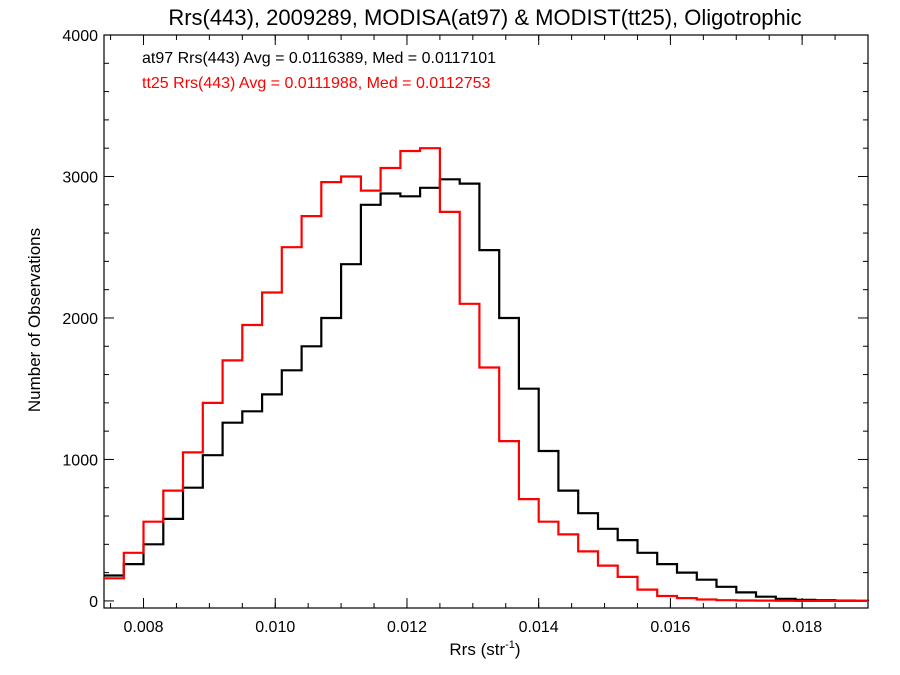 This screenshot has height=675, width=900. What do you see at coordinates (80, 36) in the screenshot?
I see `y-tick-label: 4000` at bounding box center [80, 36].